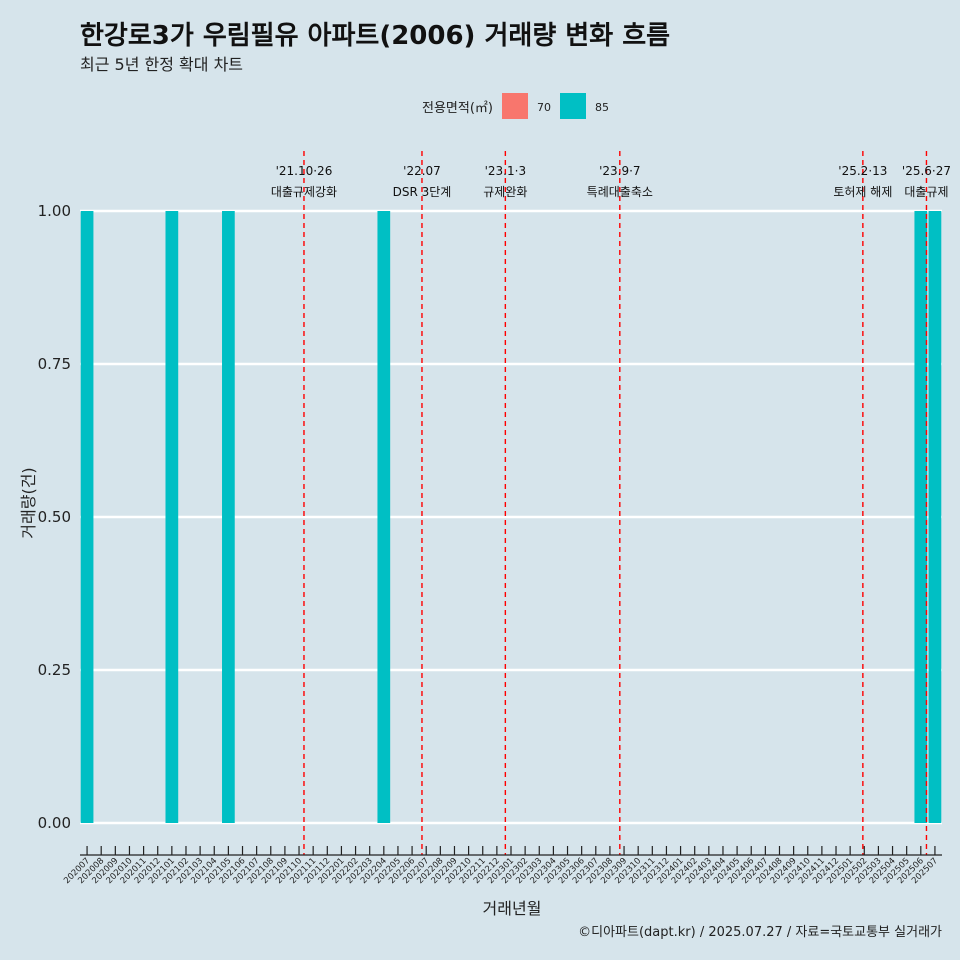 The image size is (960, 960). I want to click on annotation-date: '22.07, so click(422, 171).